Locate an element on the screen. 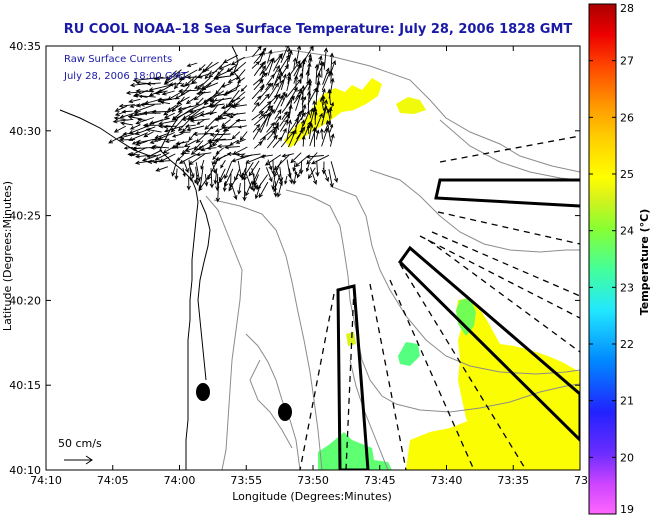 This screenshot has height=518, width=651. colorbar-tick-label: 22 is located at coordinates (627, 344).